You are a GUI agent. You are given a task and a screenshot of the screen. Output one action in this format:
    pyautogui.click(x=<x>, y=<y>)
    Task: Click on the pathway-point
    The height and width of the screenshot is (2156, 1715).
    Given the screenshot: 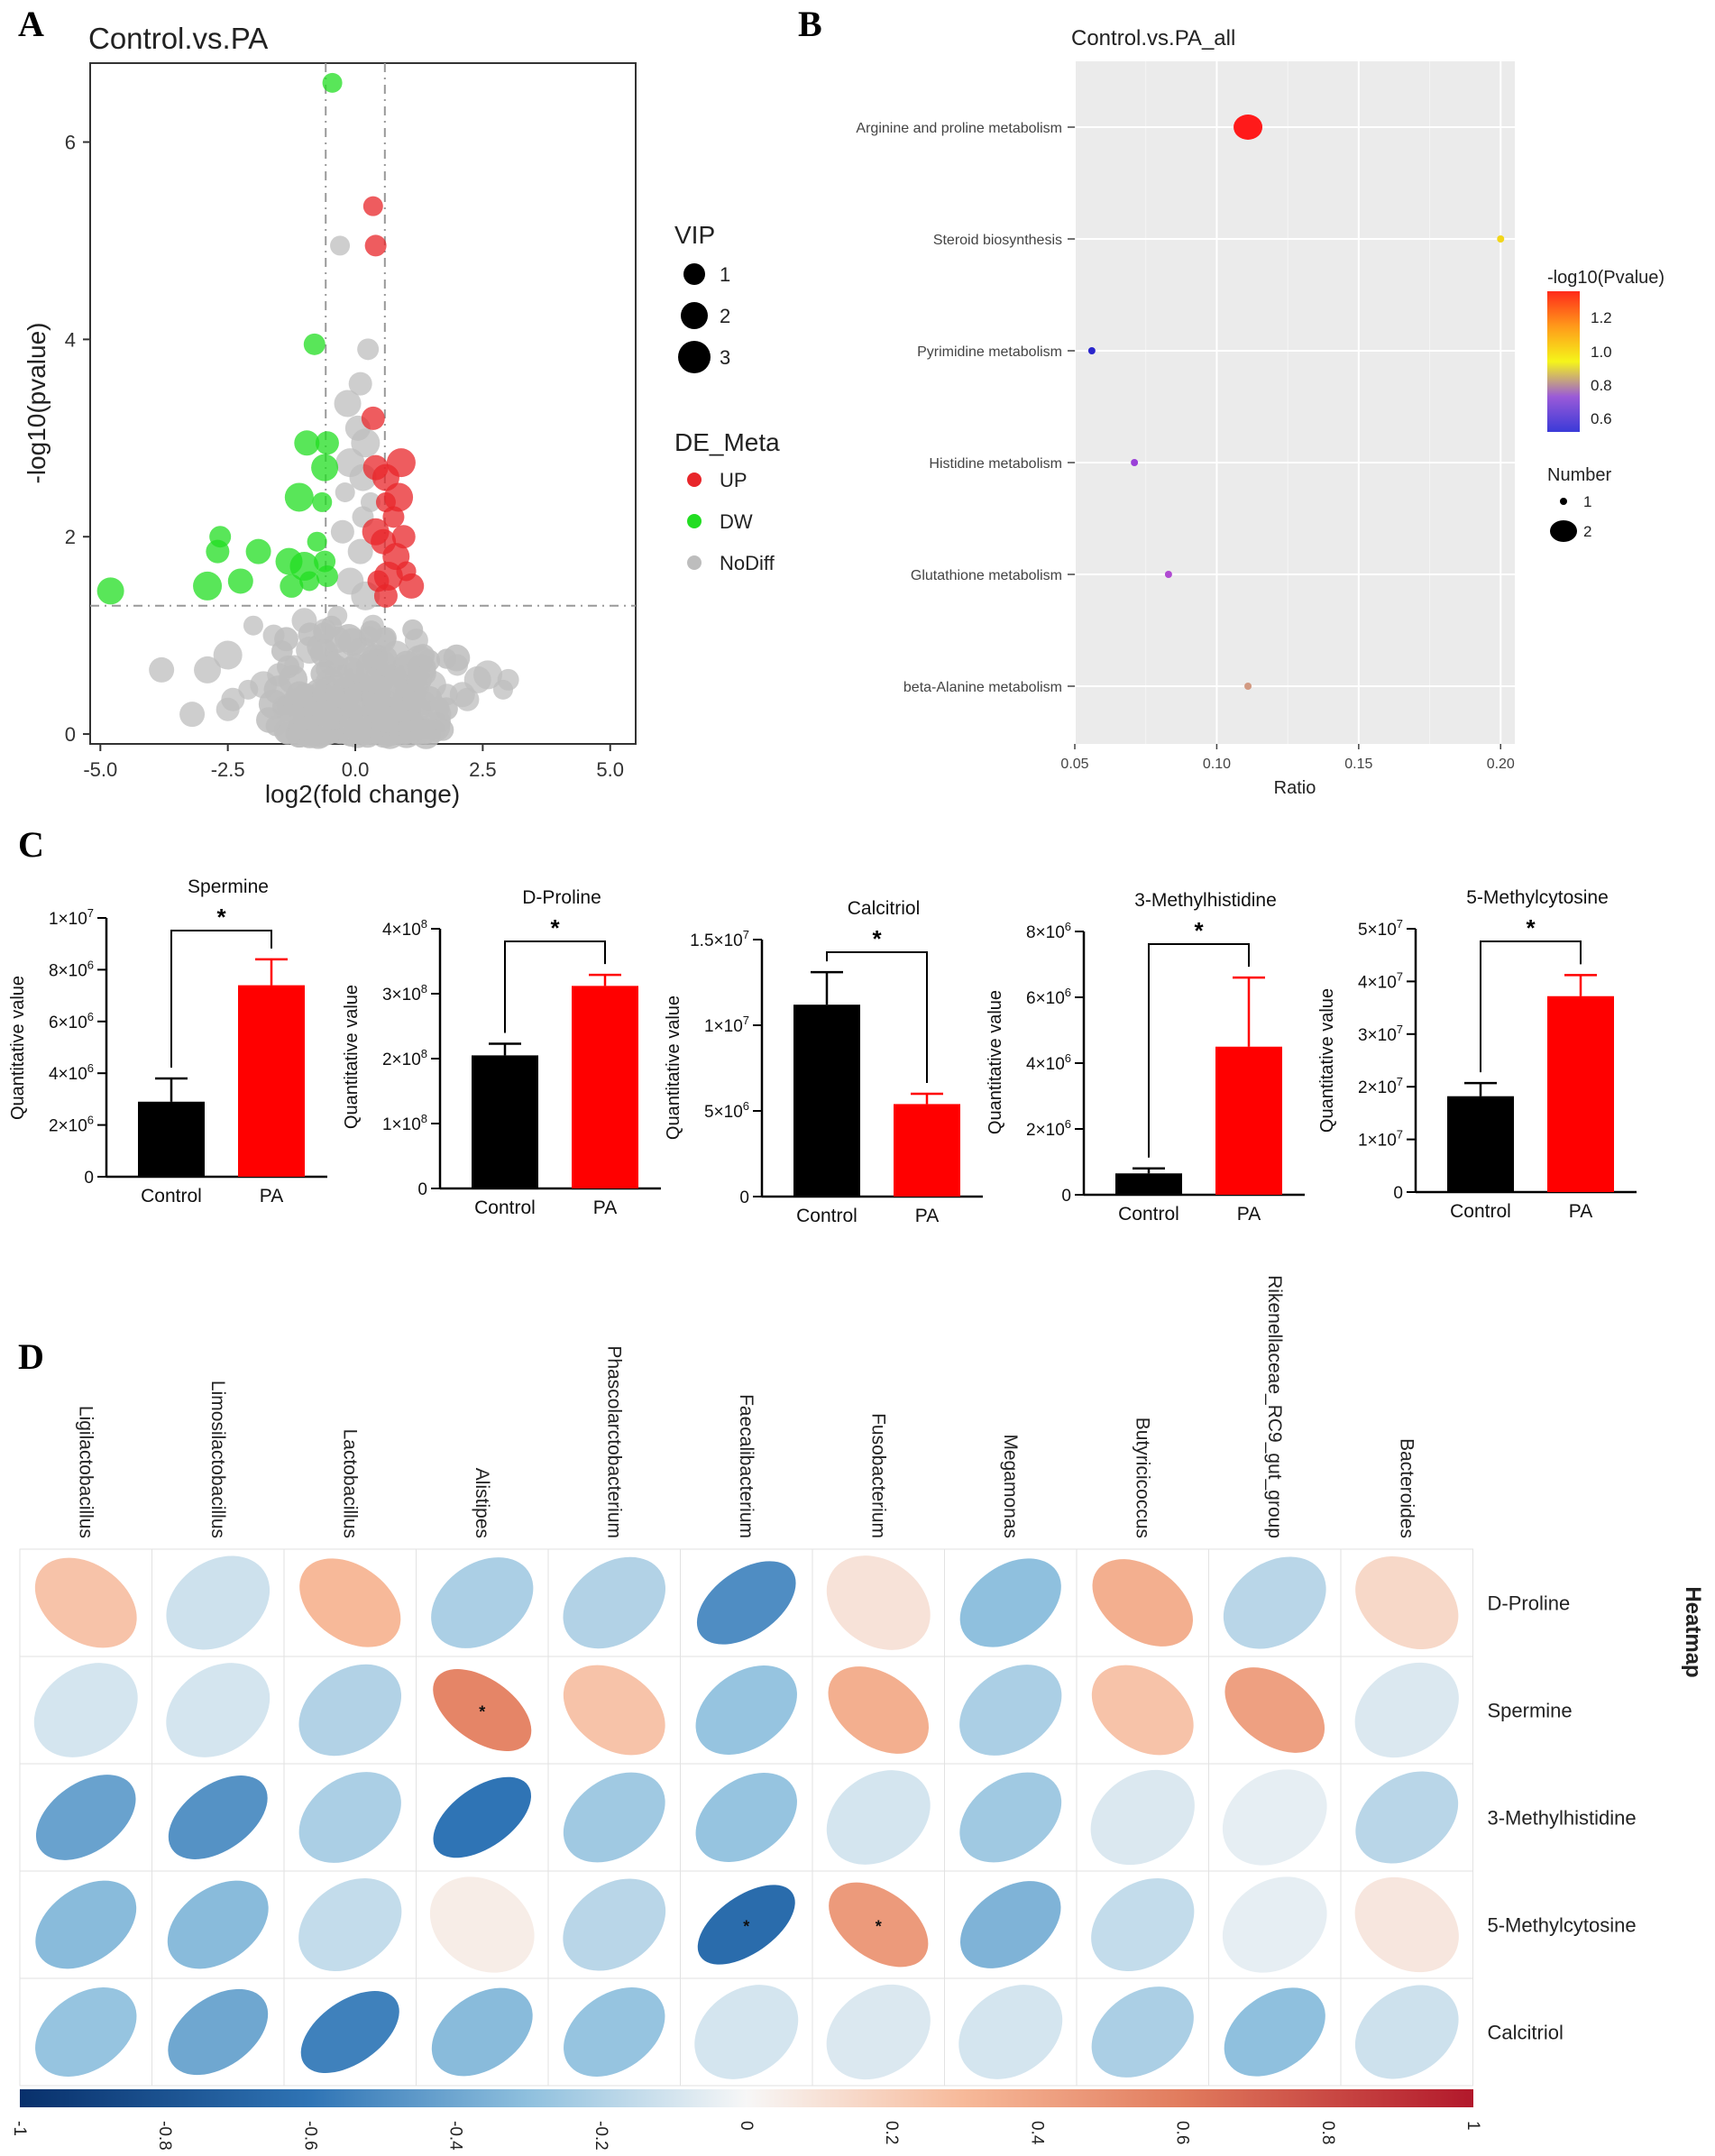 What is the action you would take?
    pyautogui.click(x=1135, y=462)
    